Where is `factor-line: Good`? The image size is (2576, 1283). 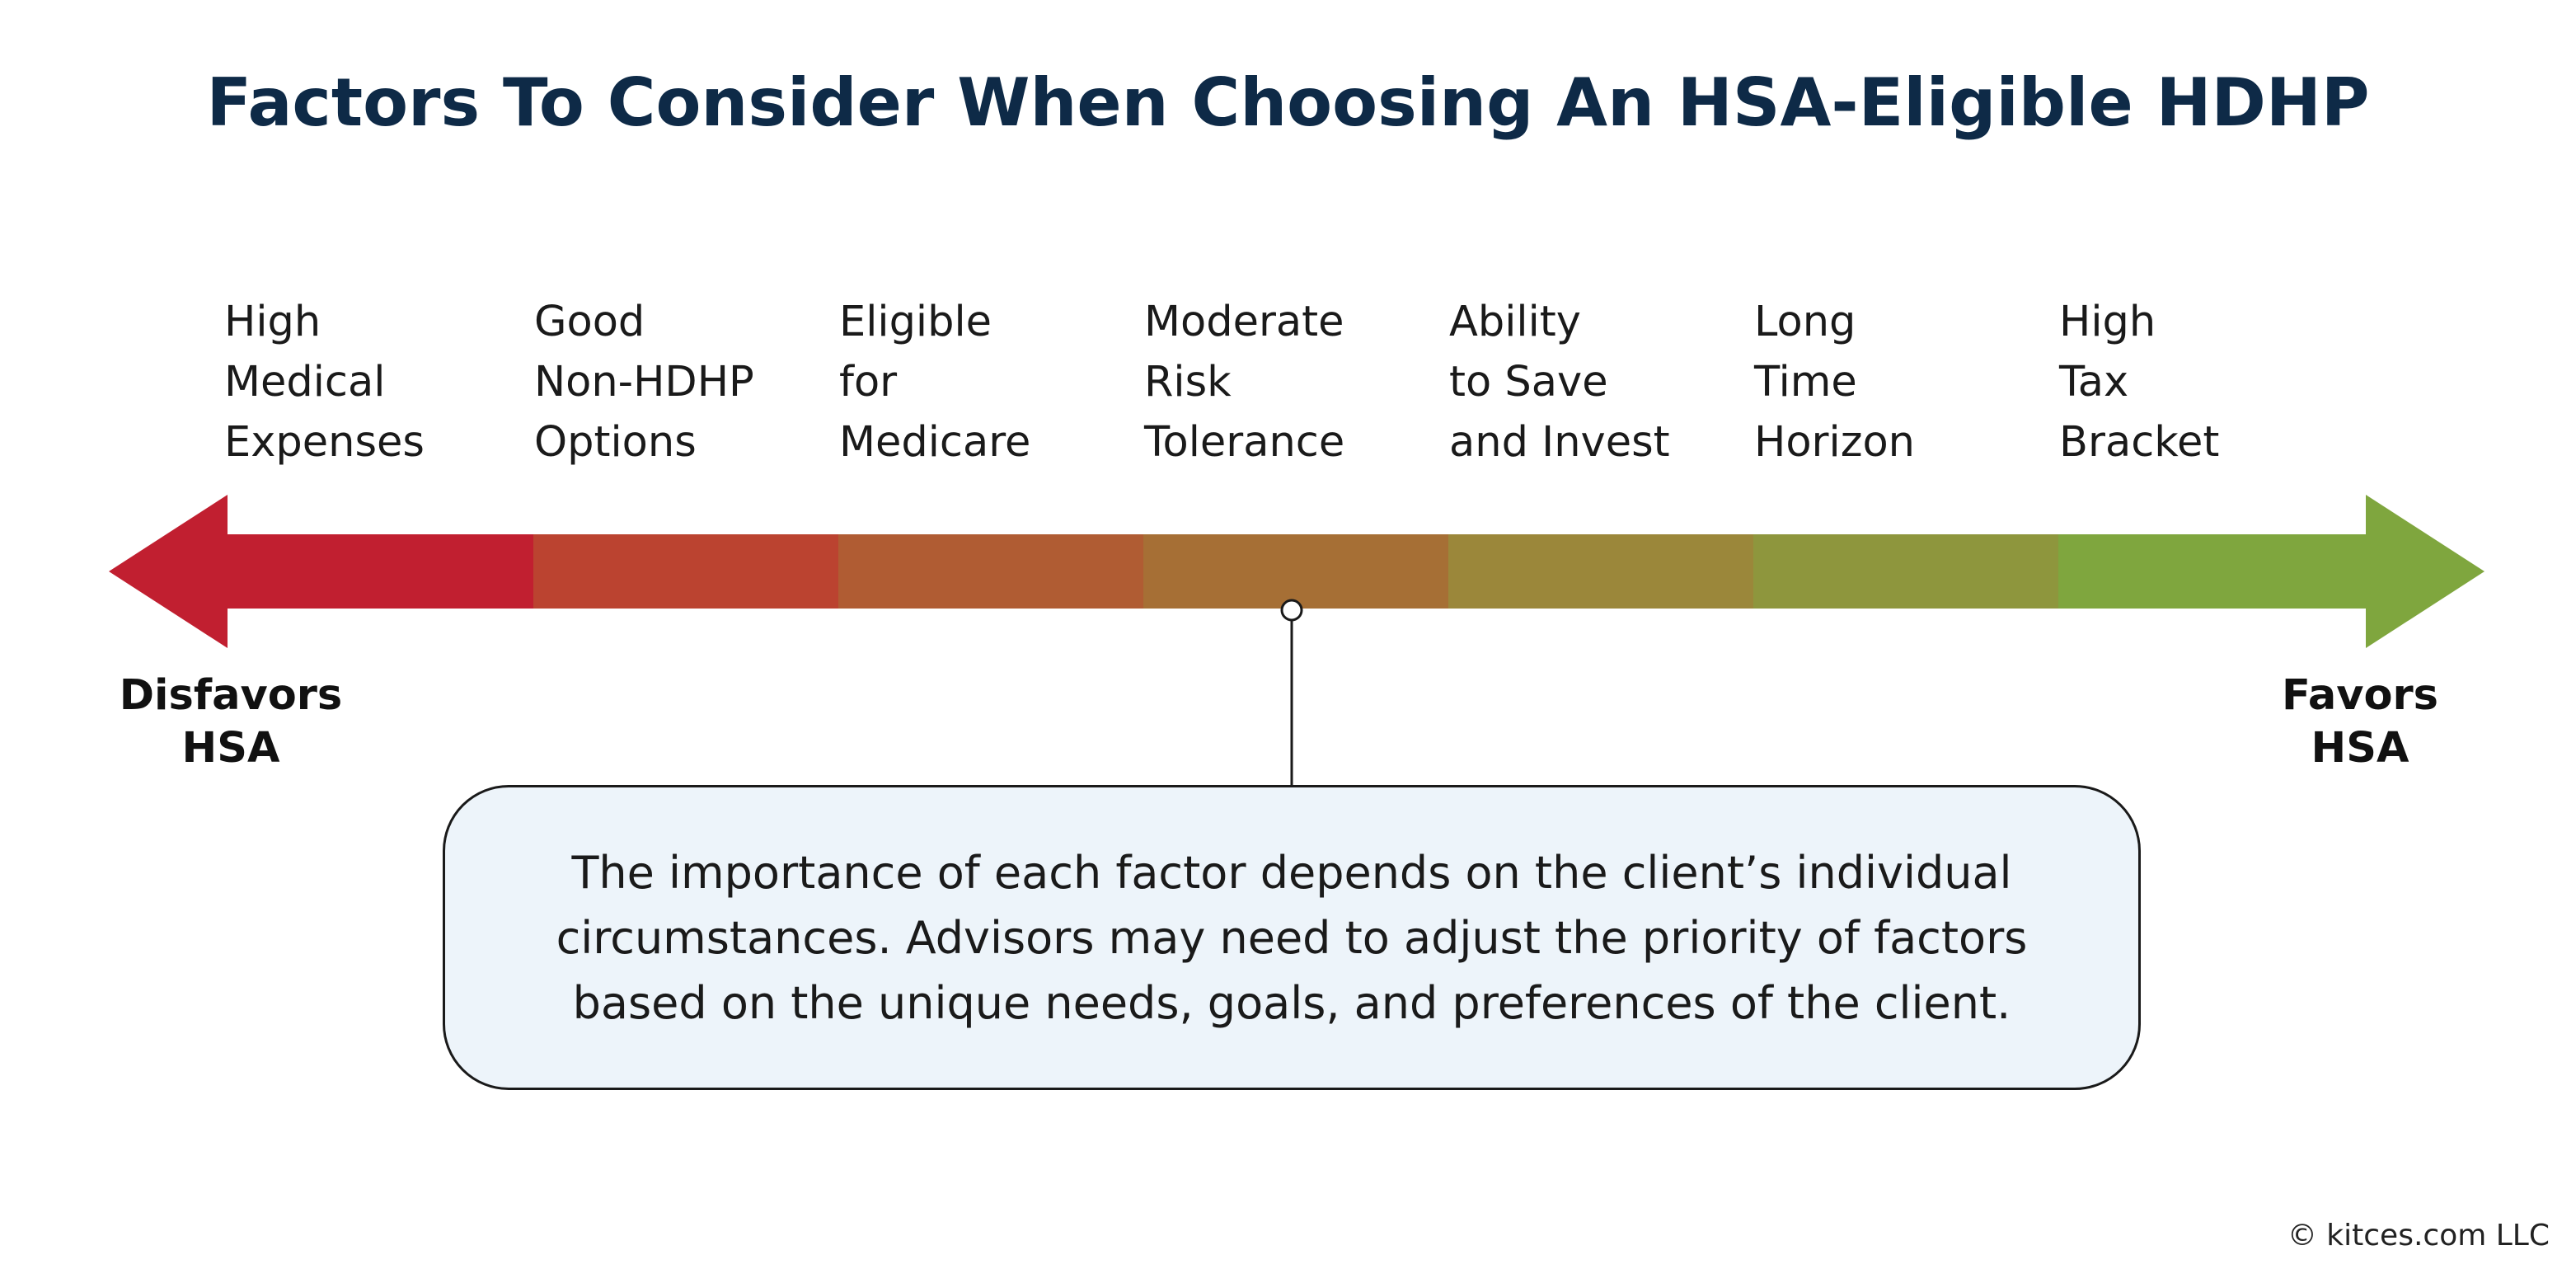
factor-line: Good is located at coordinates (589, 322).